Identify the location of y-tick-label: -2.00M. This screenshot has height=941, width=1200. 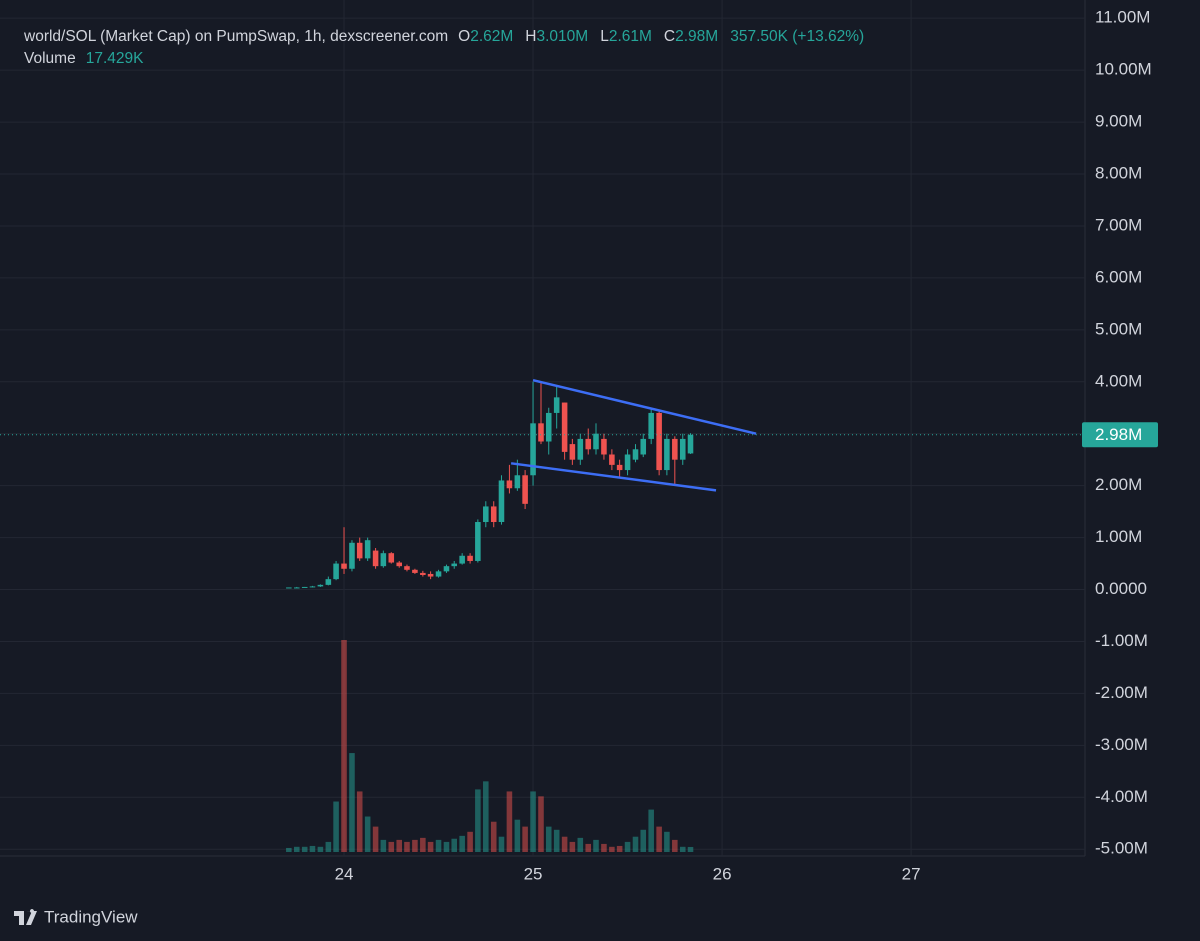
(1121, 692).